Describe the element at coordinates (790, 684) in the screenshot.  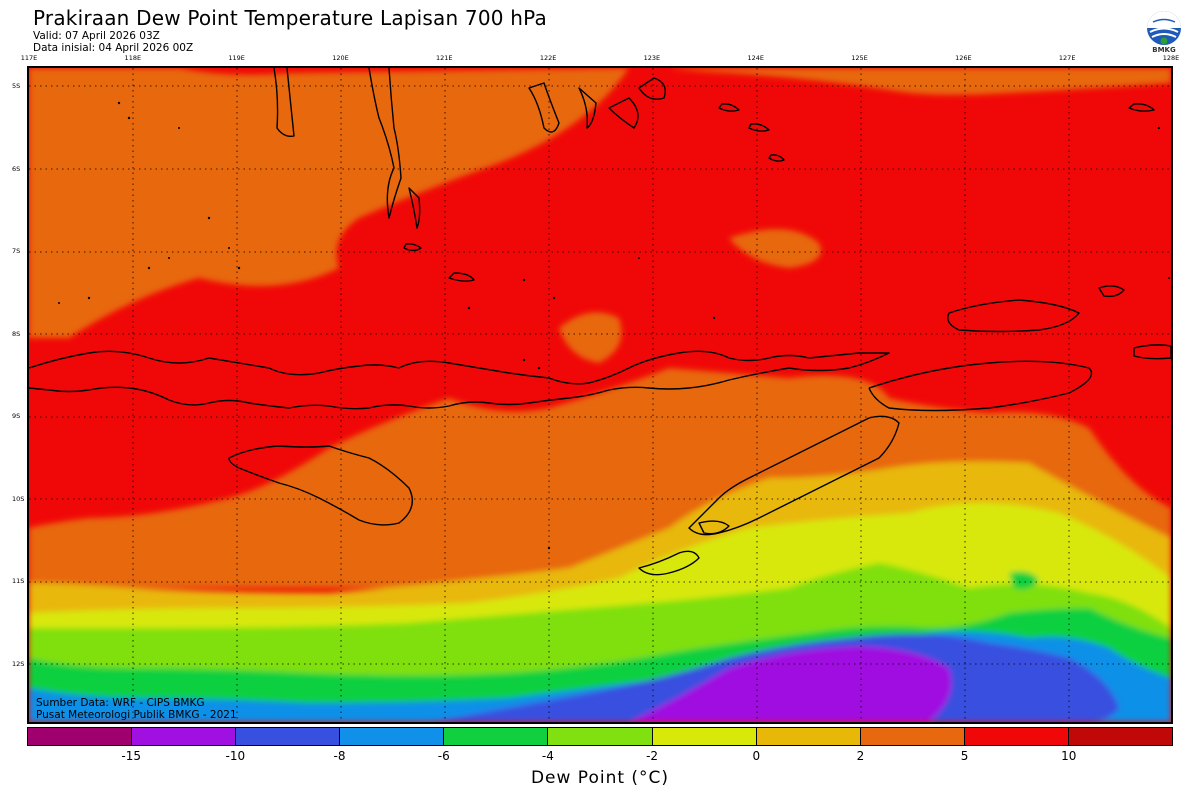
I see `field-purple-core` at that location.